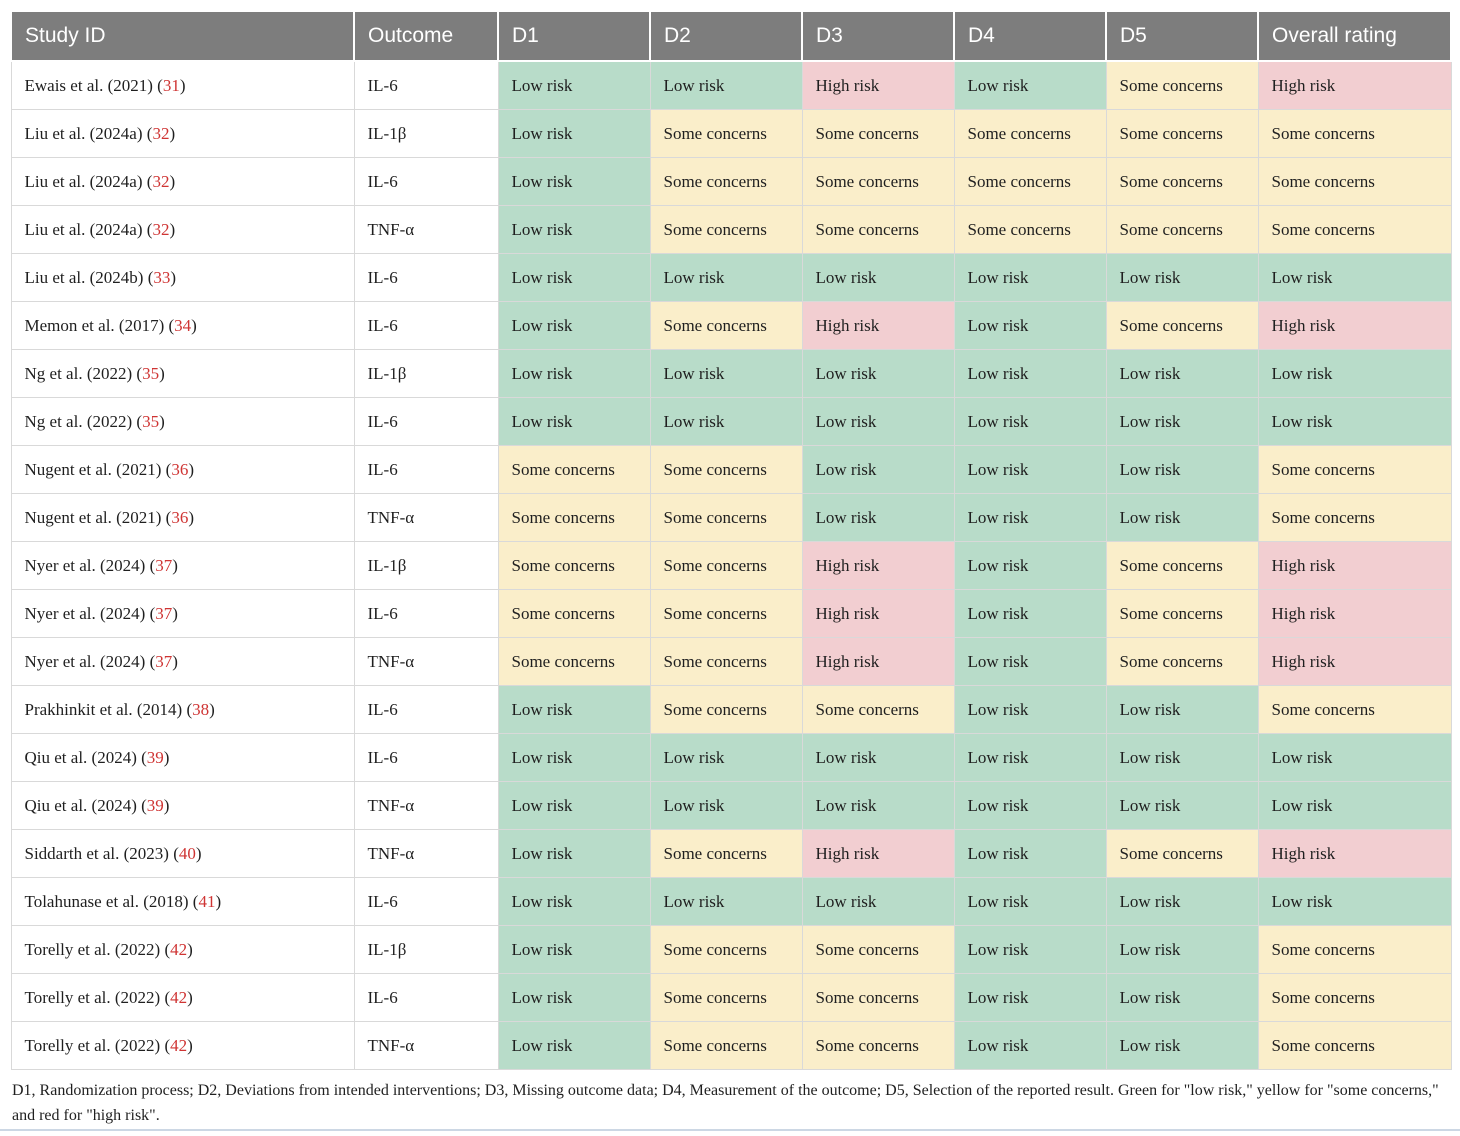 The width and height of the screenshot is (1460, 1136). Describe the element at coordinates (80, 805) in the screenshot. I see `study-name: Qiu et al. (2024)` at that location.